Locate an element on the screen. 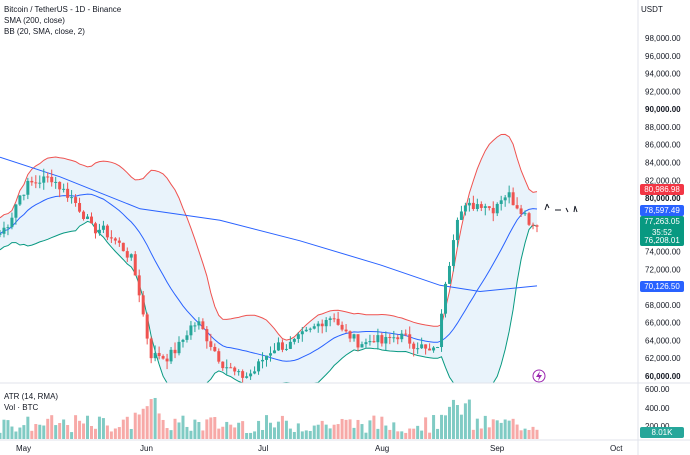 Image resolution: width=690 pixels, height=455 pixels. volume-badge: 8.01K is located at coordinates (662, 432).